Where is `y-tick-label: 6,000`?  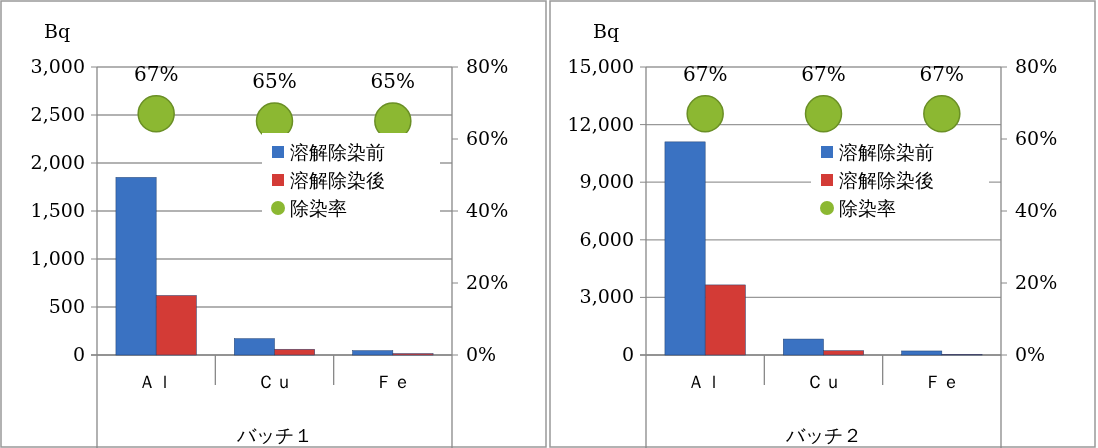 y-tick-label: 6,000 is located at coordinates (606, 238).